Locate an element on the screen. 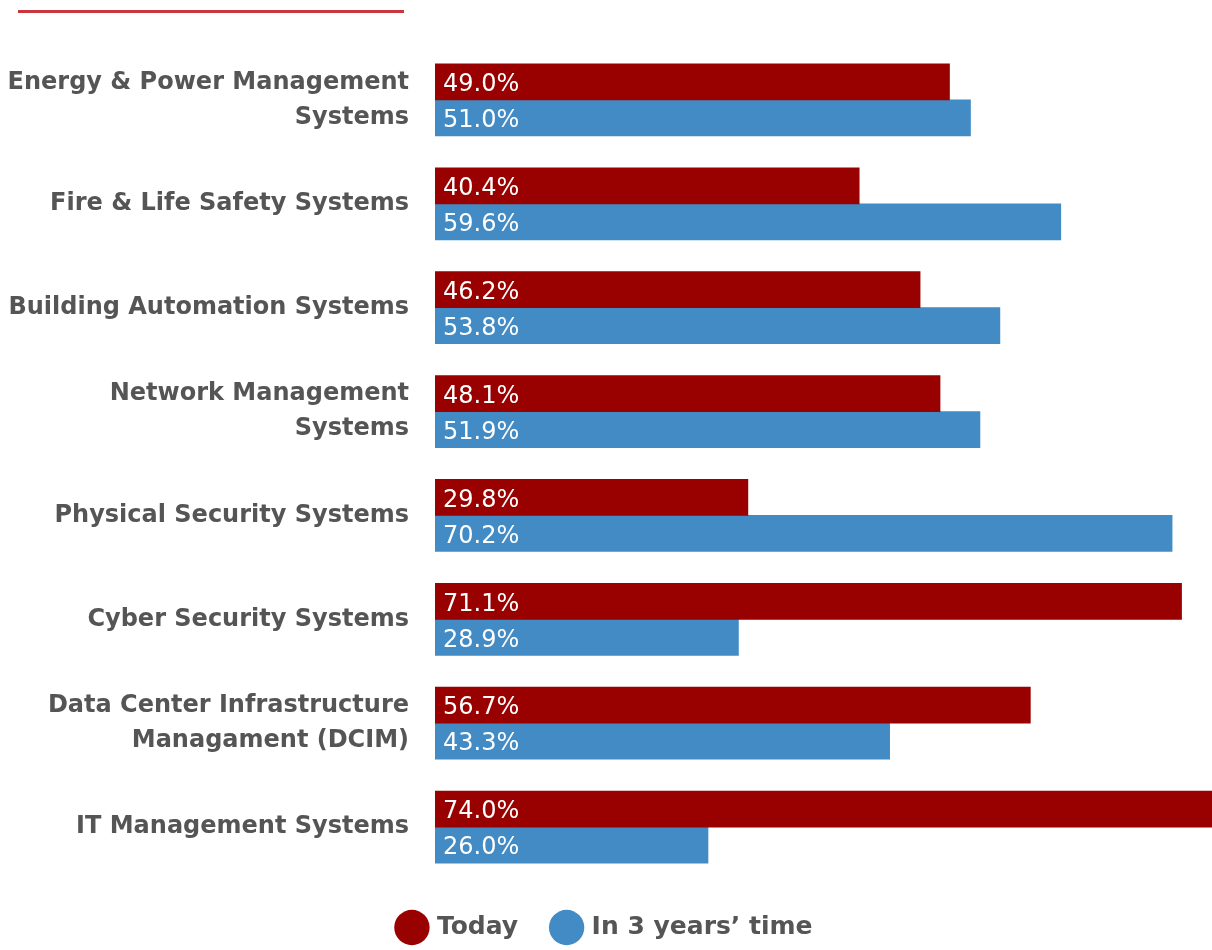 The height and width of the screenshot is (950, 1212). data-label: 49.0% is located at coordinates (481, 83).